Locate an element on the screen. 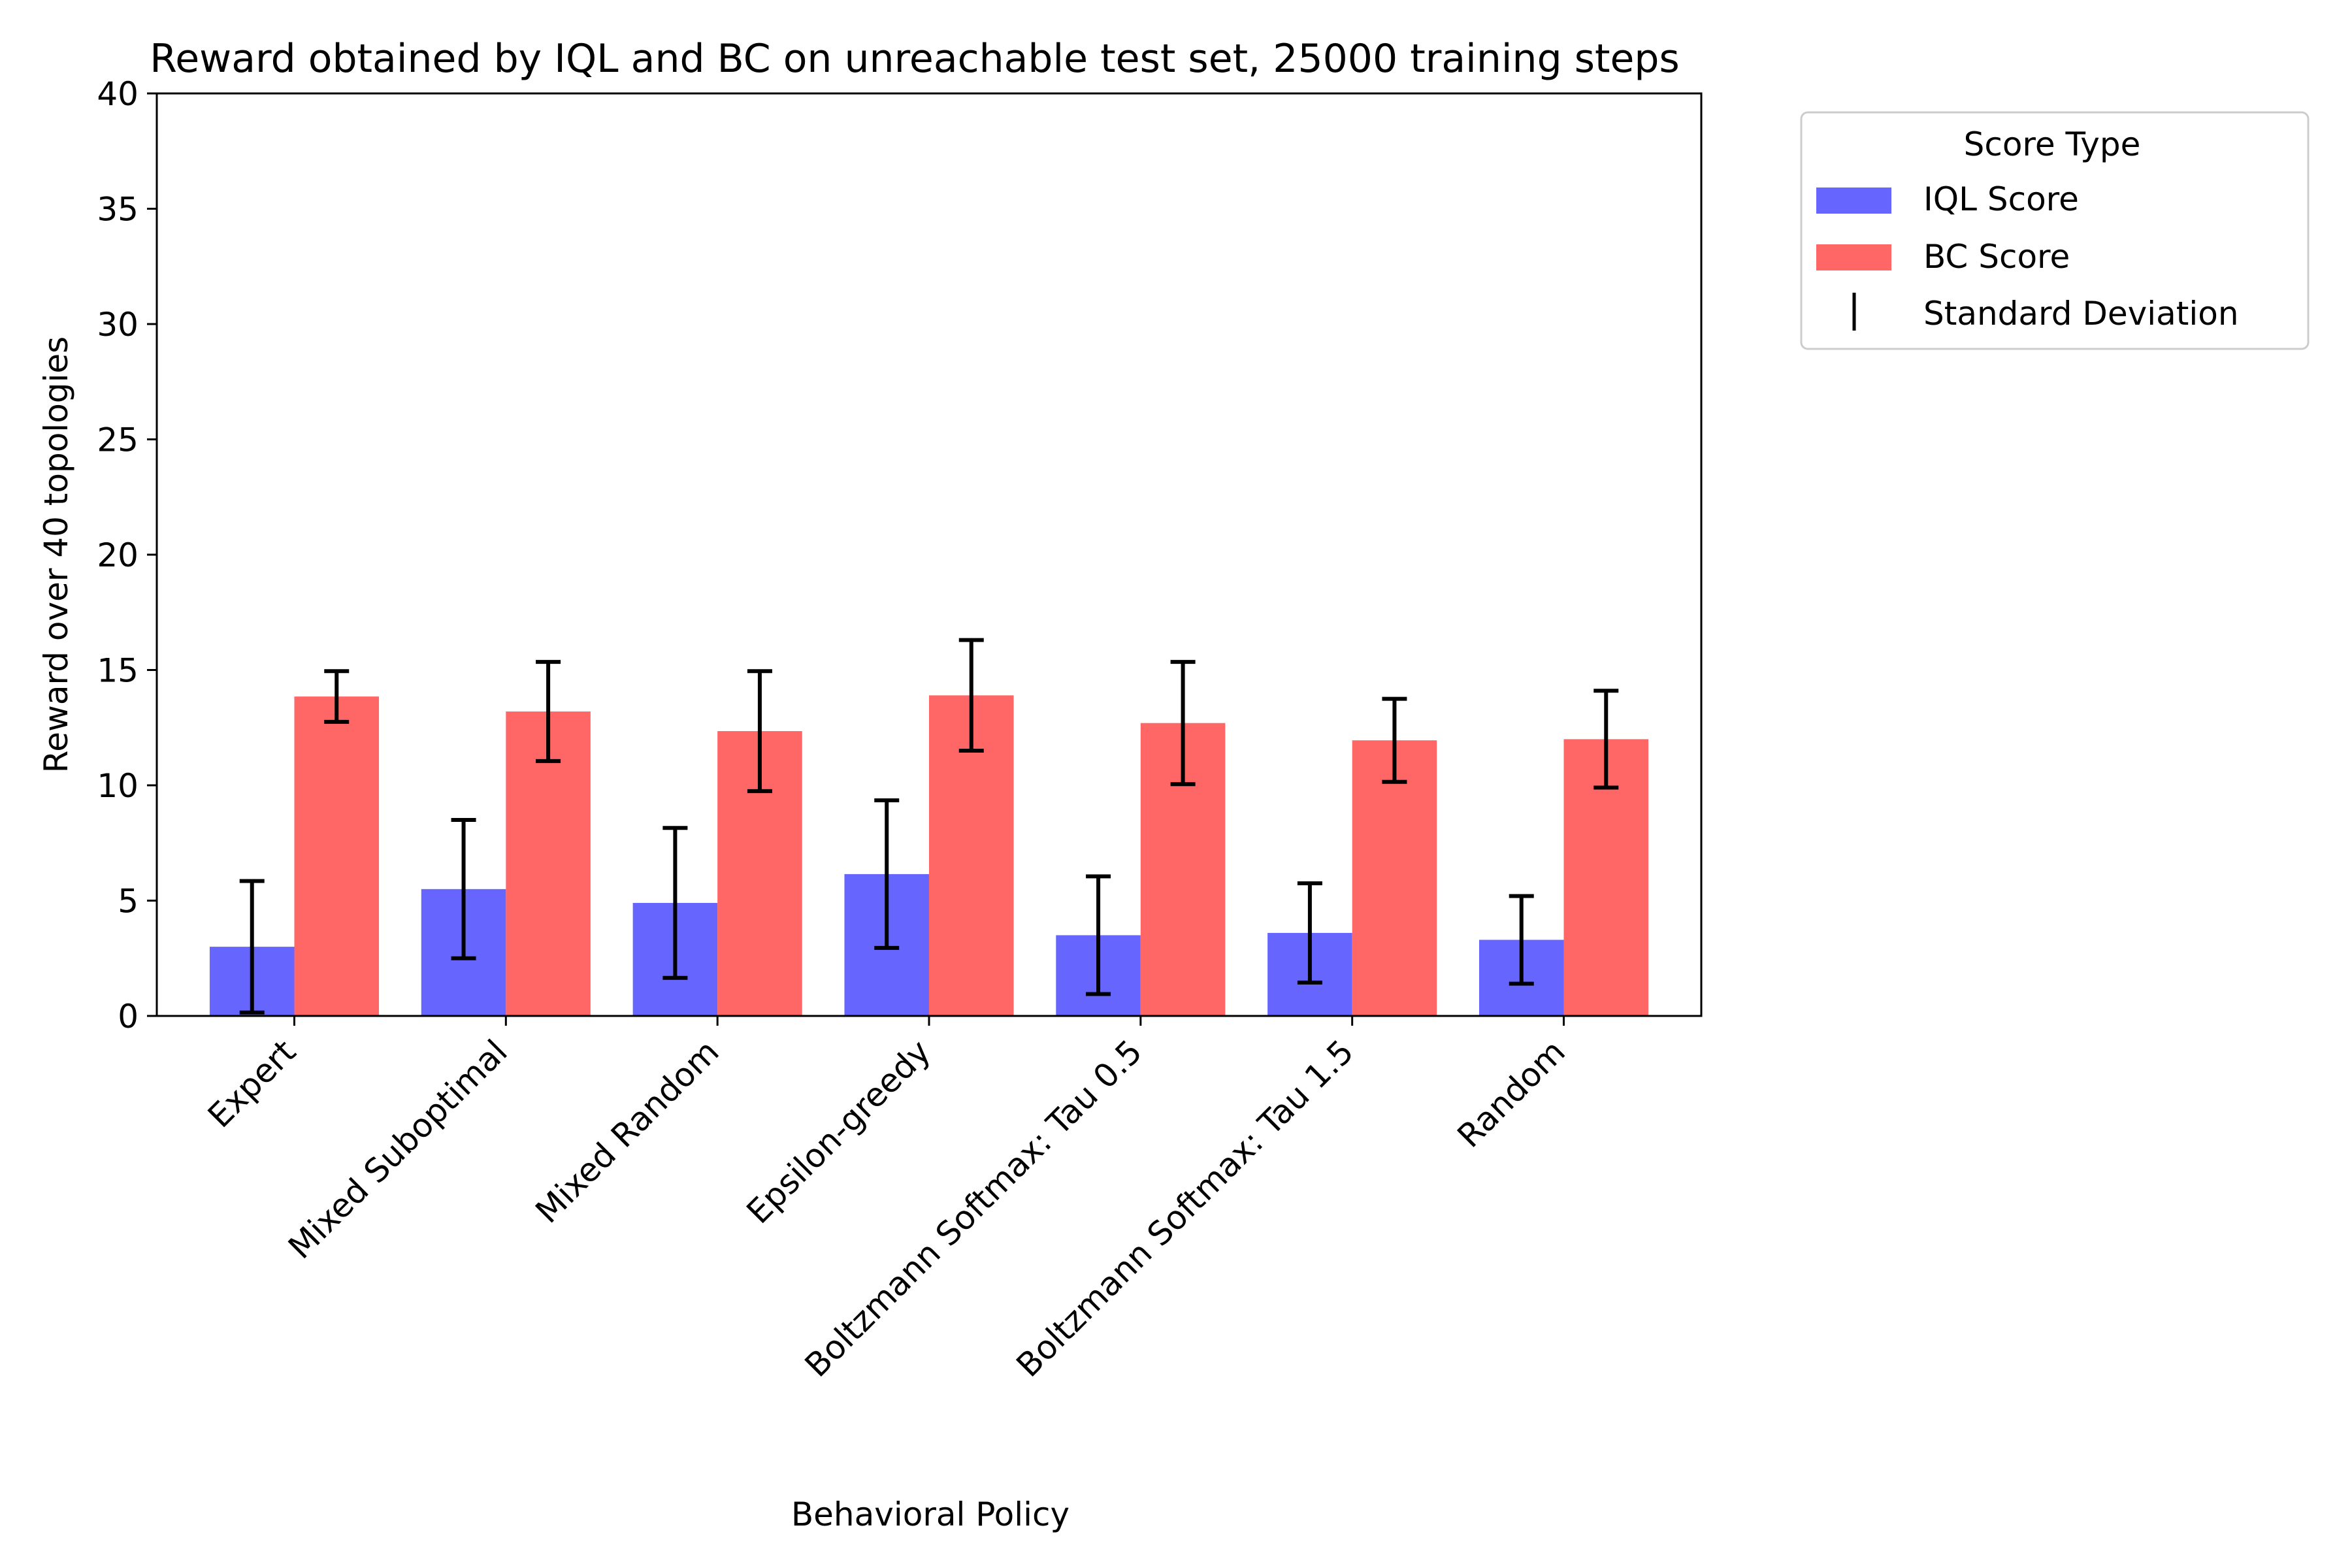 Image resolution: width=2352 pixels, height=1568 pixels. x-tick-label-boltzmann-softmax-tau-1-5: Boltzmann Softmax: Tau 1.5 is located at coordinates (1185, 1208).